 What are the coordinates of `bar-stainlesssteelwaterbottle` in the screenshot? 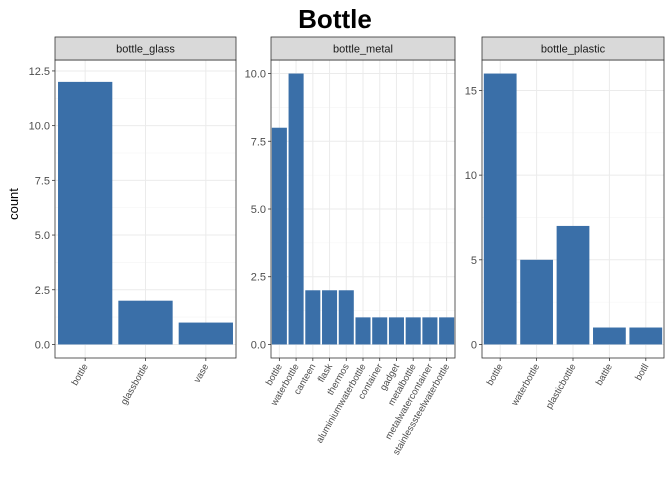 It's located at (447, 331).